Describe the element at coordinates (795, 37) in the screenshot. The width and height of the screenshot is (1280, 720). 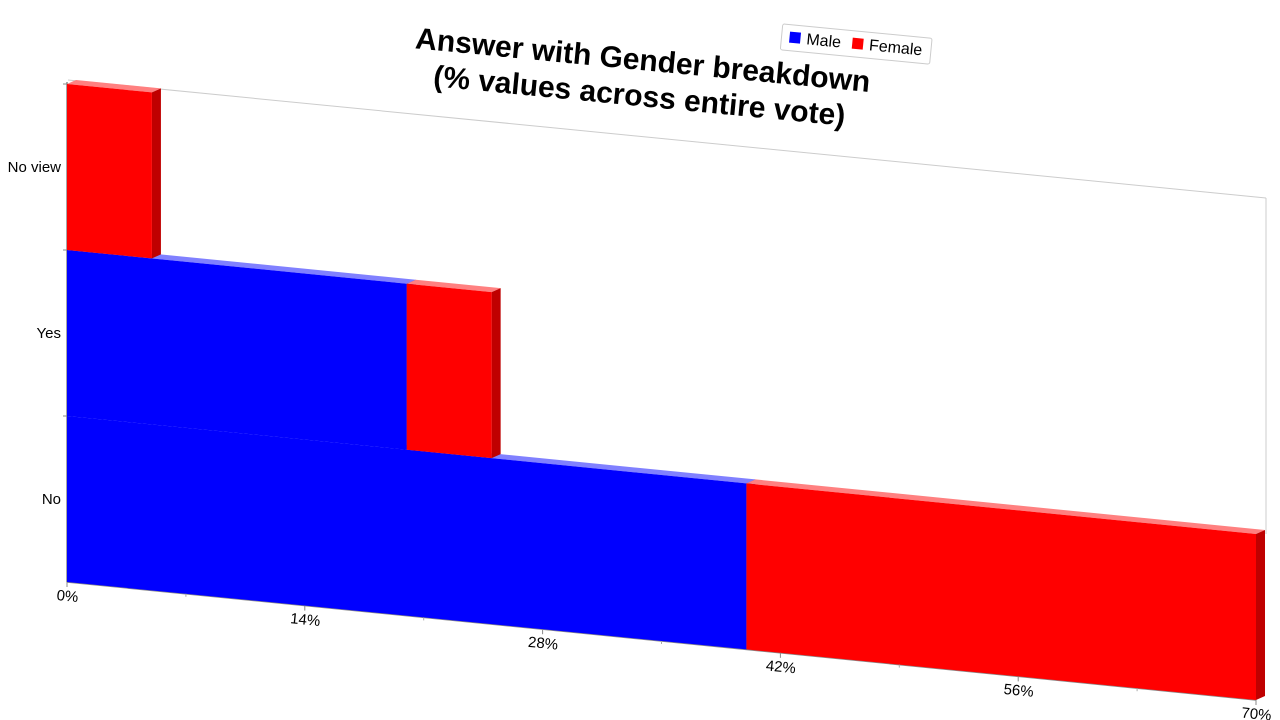
I see `legend-swatch-male` at that location.